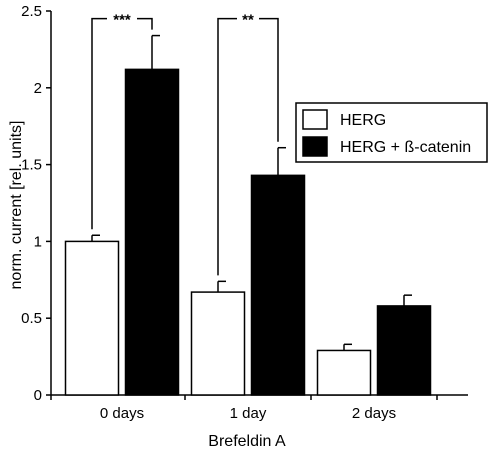  I want to click on legend-label-herg: HERG, so click(363, 120).